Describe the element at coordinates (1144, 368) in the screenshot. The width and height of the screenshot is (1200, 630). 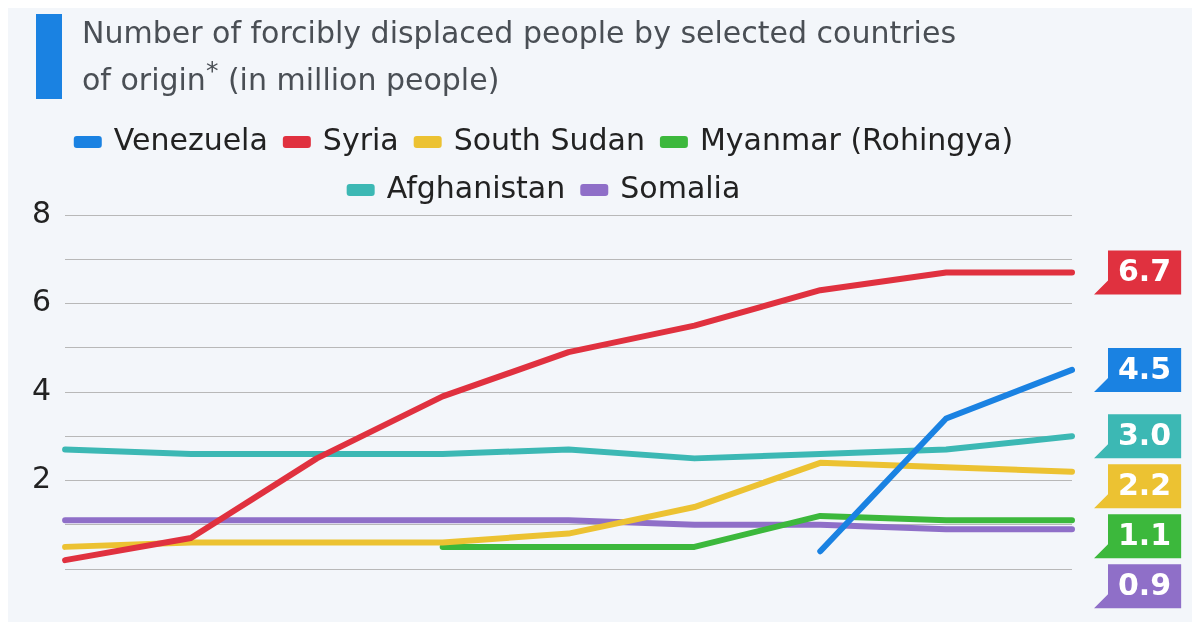
I see `data-label: 4.5` at that location.